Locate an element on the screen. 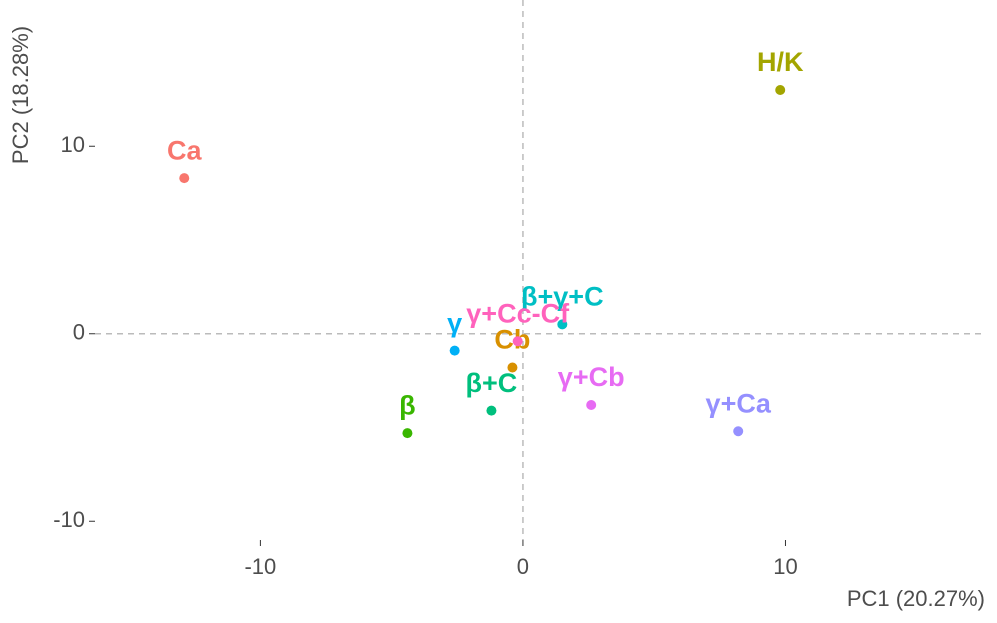 This screenshot has width=997, height=623. point-label: H/K is located at coordinates (780, 62).